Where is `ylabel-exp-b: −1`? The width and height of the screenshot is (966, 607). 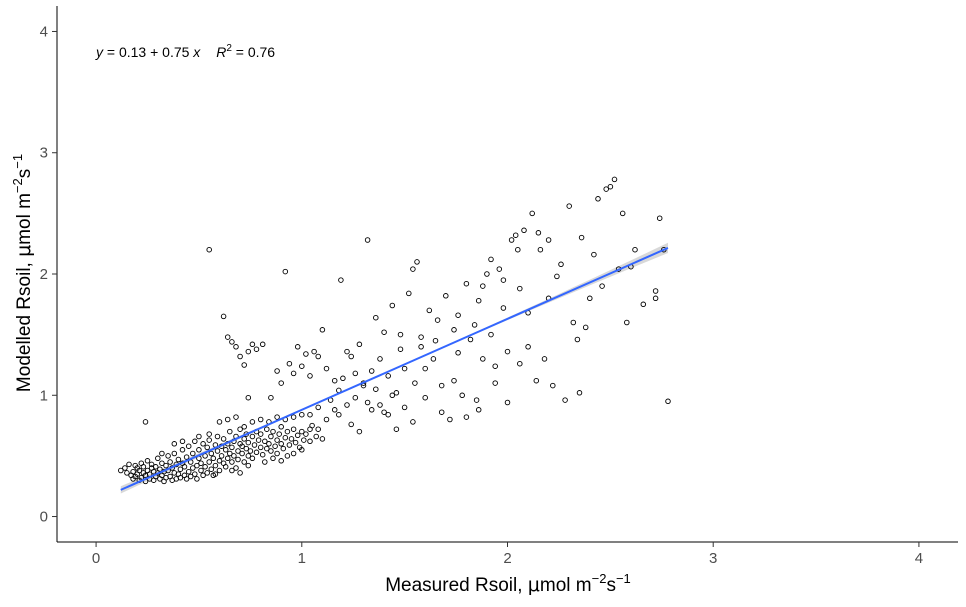 ylabel-exp-b: −1 is located at coordinates (17, 161).